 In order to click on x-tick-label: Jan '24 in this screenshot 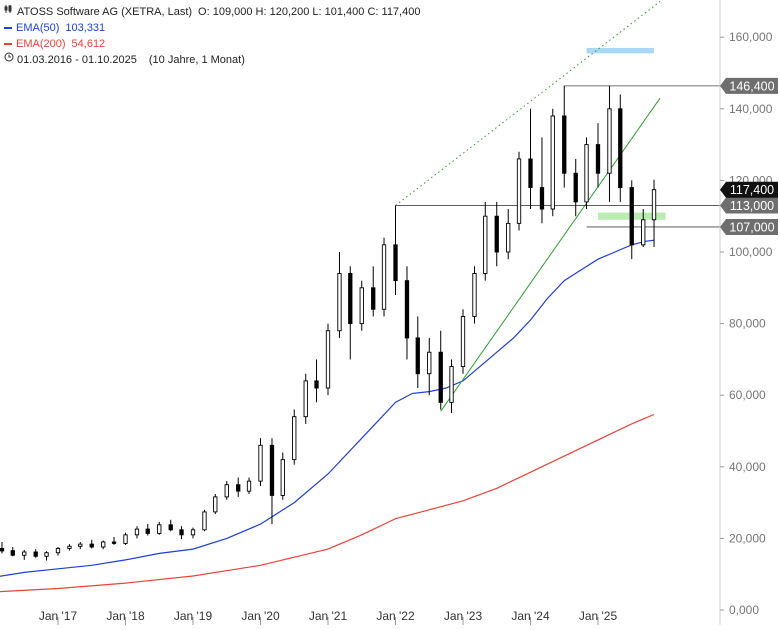, I will do `click(530, 616)`.